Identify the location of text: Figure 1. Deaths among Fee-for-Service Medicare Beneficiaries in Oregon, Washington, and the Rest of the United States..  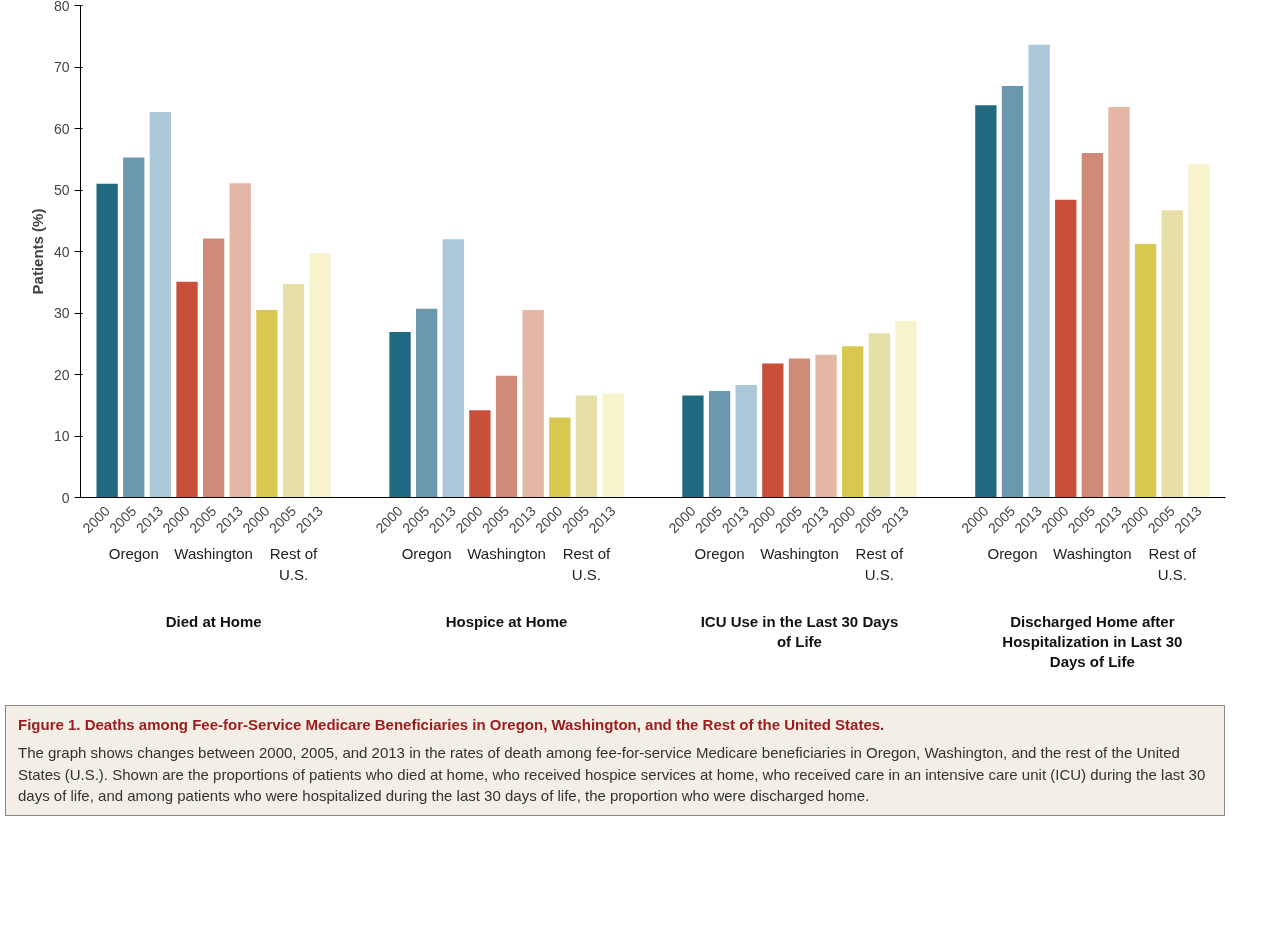
(452, 725).